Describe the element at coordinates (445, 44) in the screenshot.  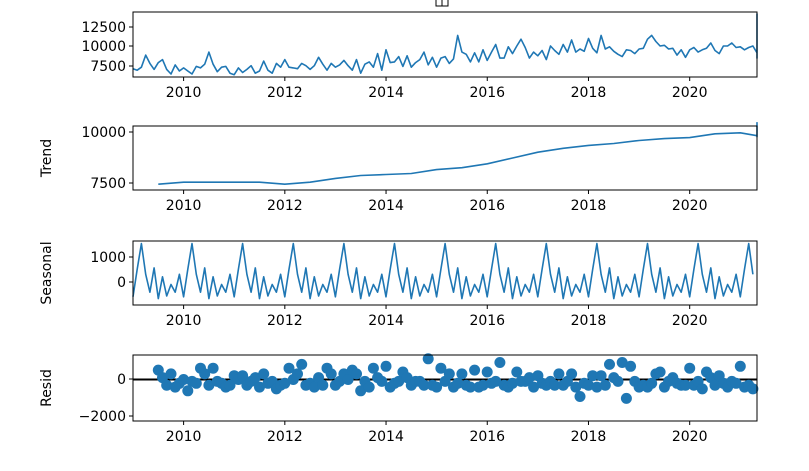
I see `observed-series-line` at that location.